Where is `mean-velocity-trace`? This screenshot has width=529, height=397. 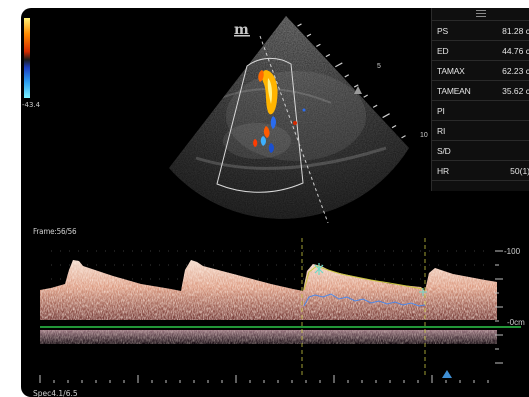
mean-velocity-trace is located at coordinates (364, 300).